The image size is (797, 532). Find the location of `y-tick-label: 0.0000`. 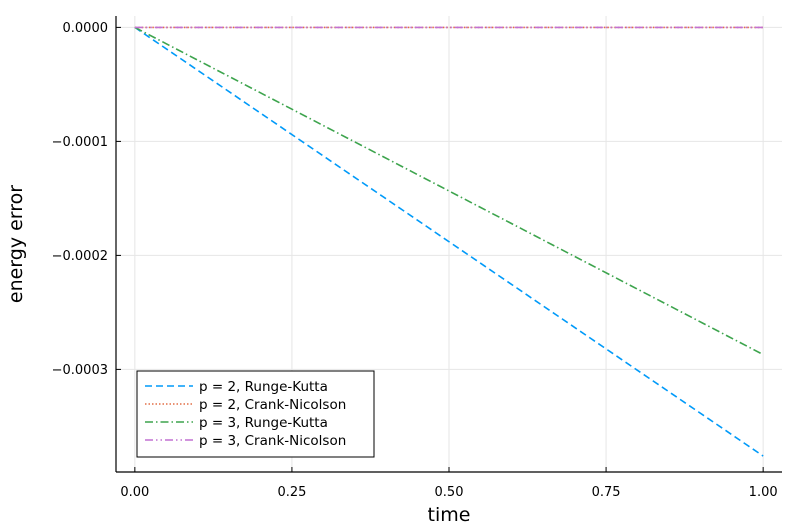

y-tick-label: 0.0000 is located at coordinates (86, 28).